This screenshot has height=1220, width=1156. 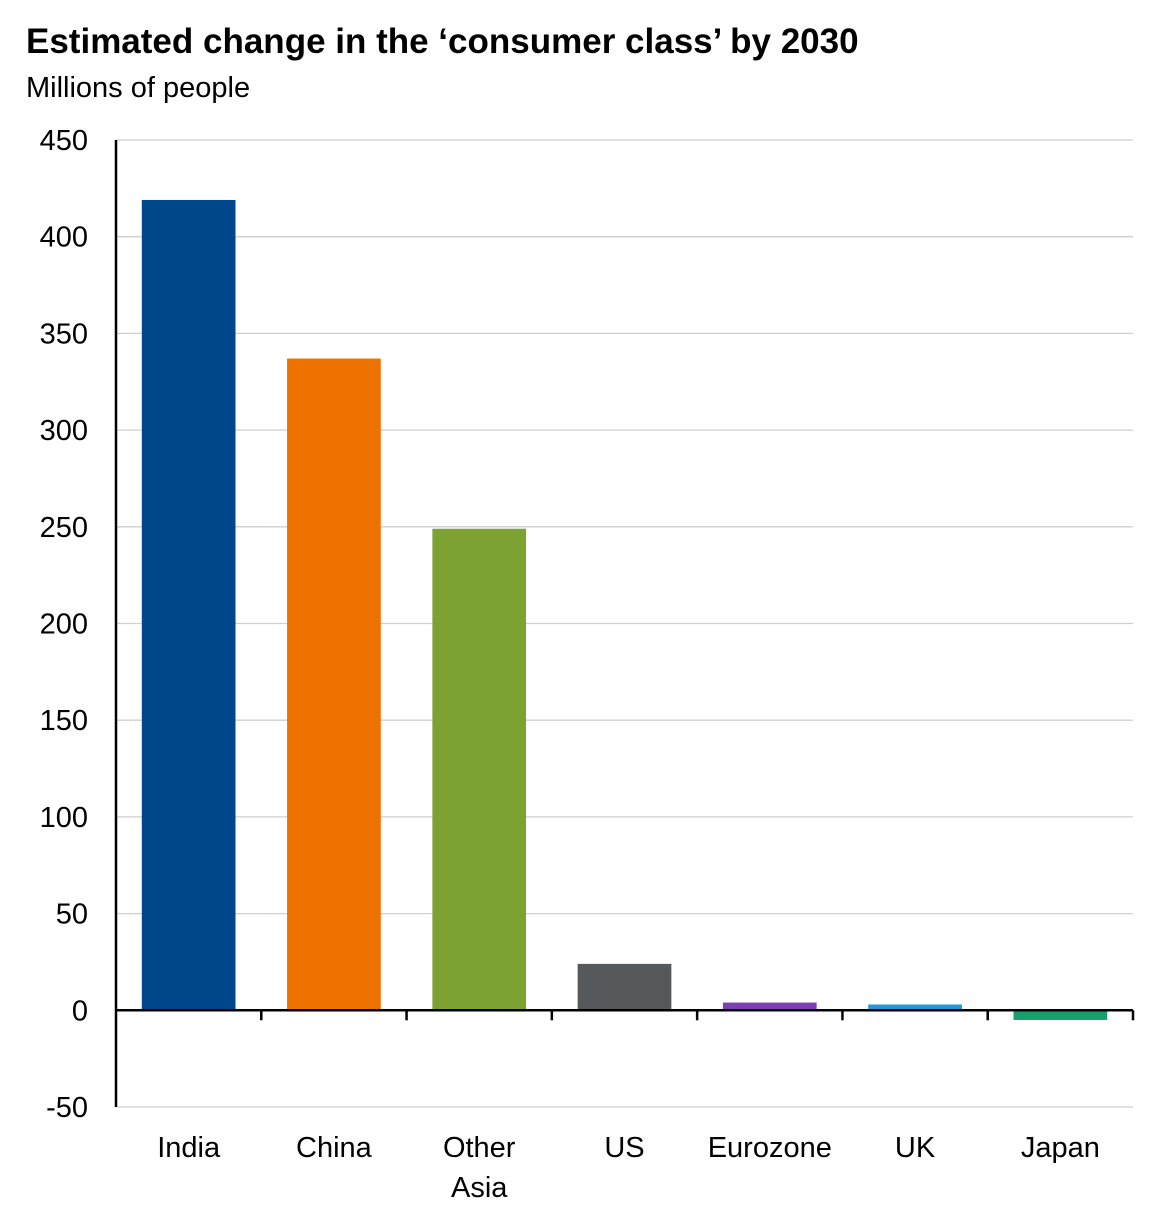 What do you see at coordinates (334, 684) in the screenshot?
I see `bar-china` at bounding box center [334, 684].